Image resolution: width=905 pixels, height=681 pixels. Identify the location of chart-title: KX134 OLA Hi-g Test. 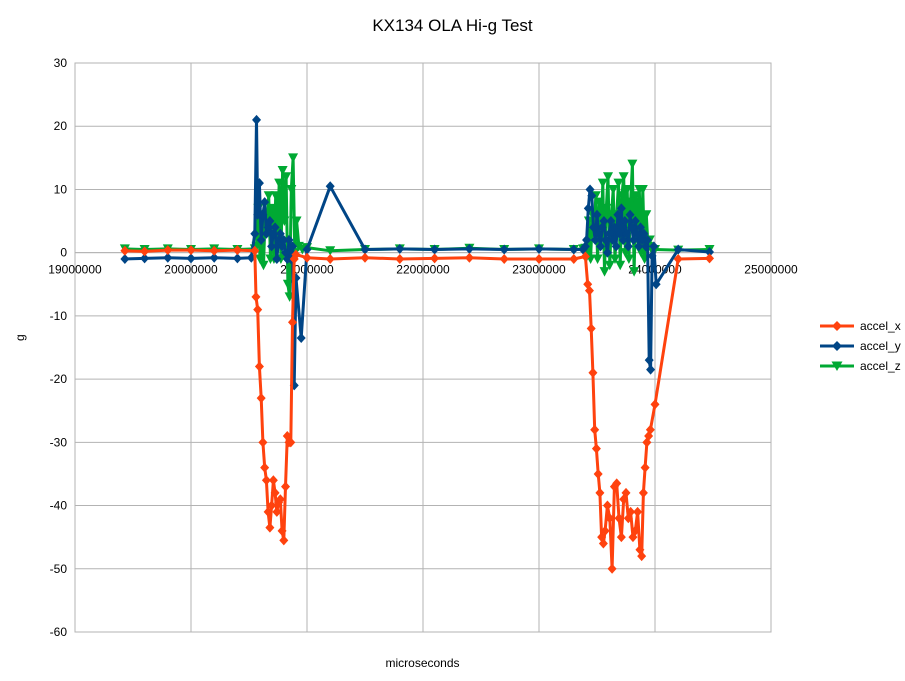
(452, 25).